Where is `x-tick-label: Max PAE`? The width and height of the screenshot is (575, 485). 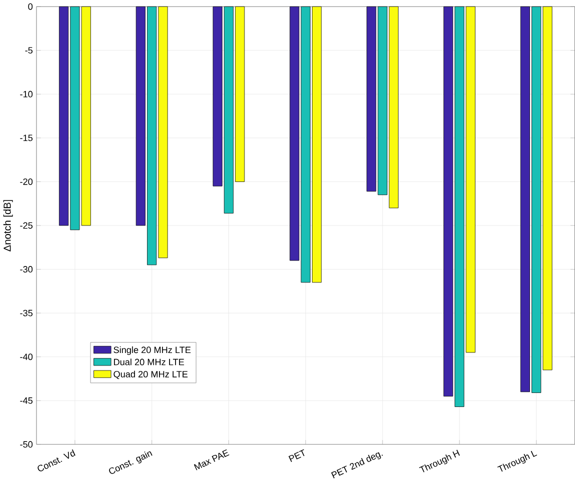
x-tick-label: Max PAE is located at coordinates (212, 459).